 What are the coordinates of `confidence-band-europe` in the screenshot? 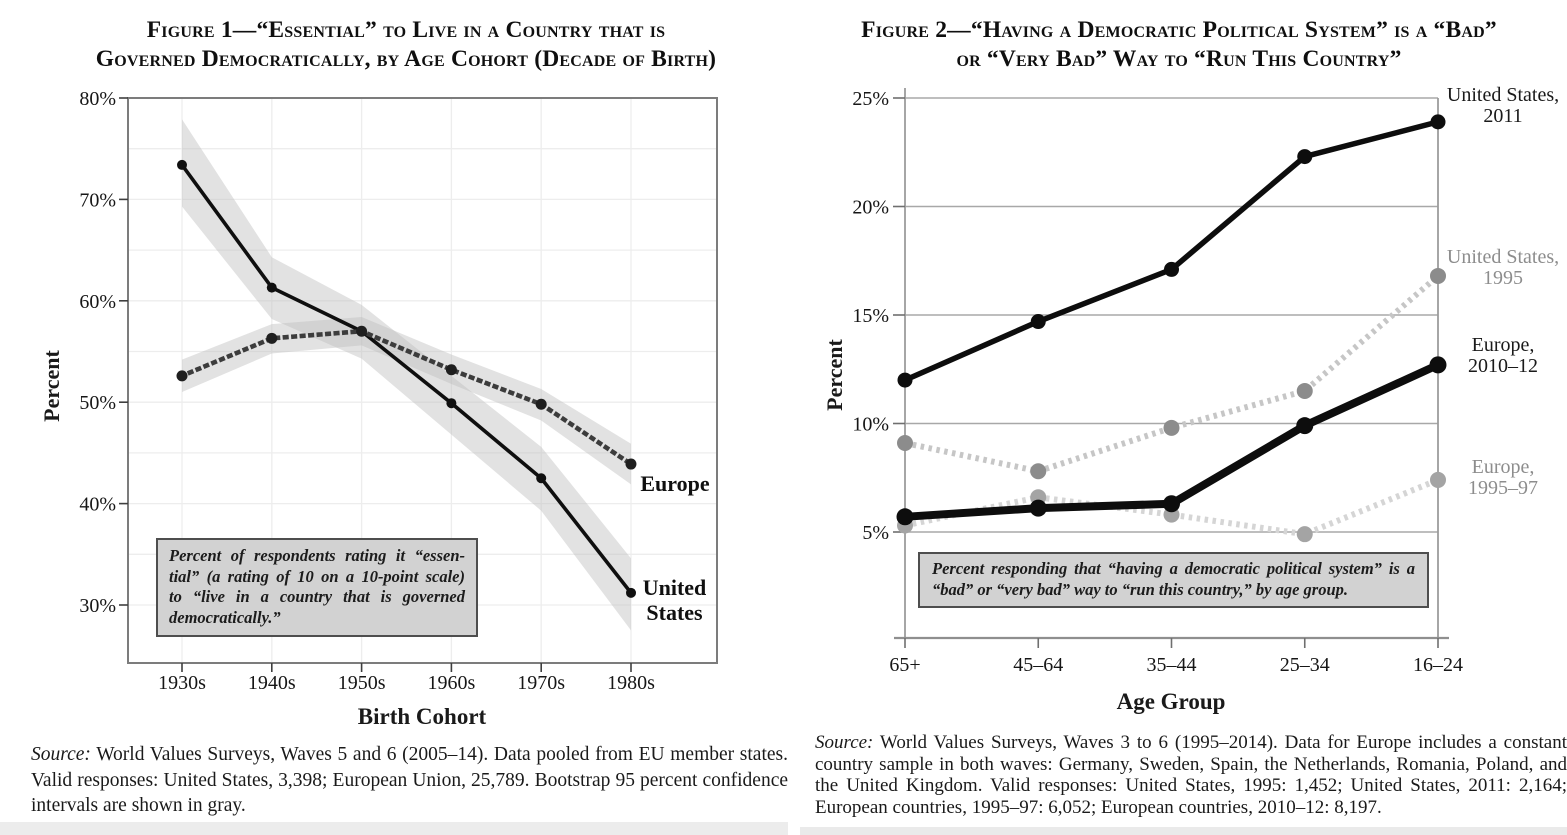 It's located at (406, 401).